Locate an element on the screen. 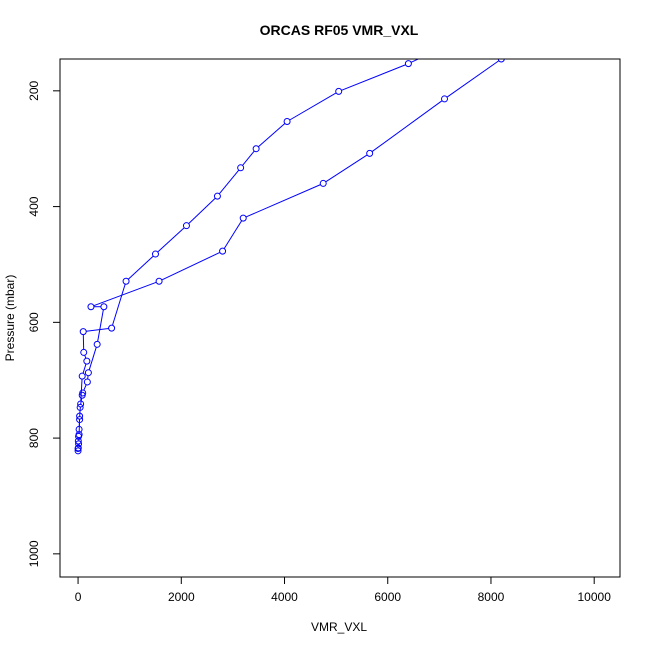 This screenshot has height=650, width=650. y-axis-label: Pressure (mbar) is located at coordinates (10, 318).